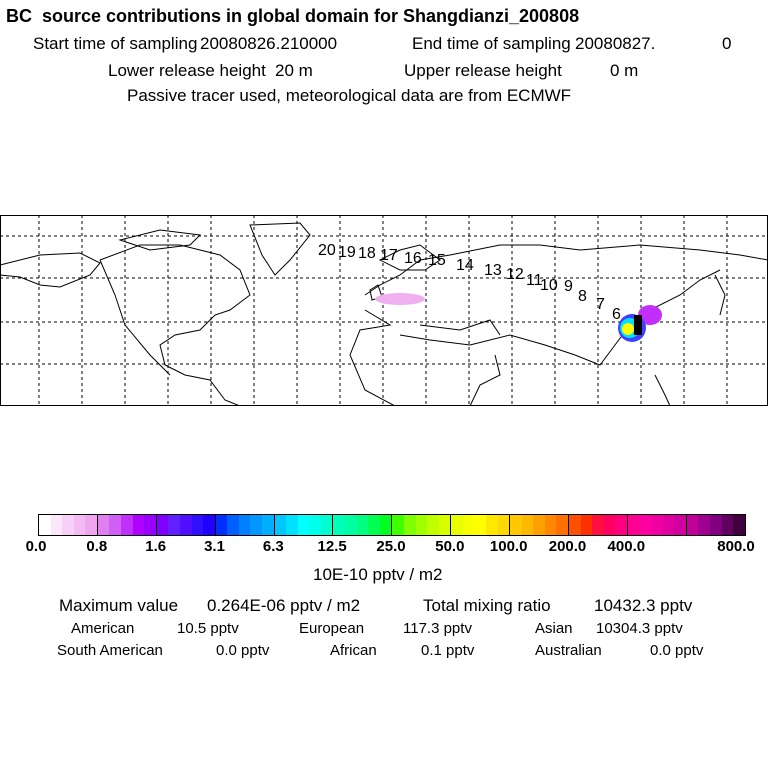 This screenshot has width=768, height=768. Describe the element at coordinates (378, 574) in the screenshot. I see `colorbar-unit: 10E-10 pptv / m2` at that location.